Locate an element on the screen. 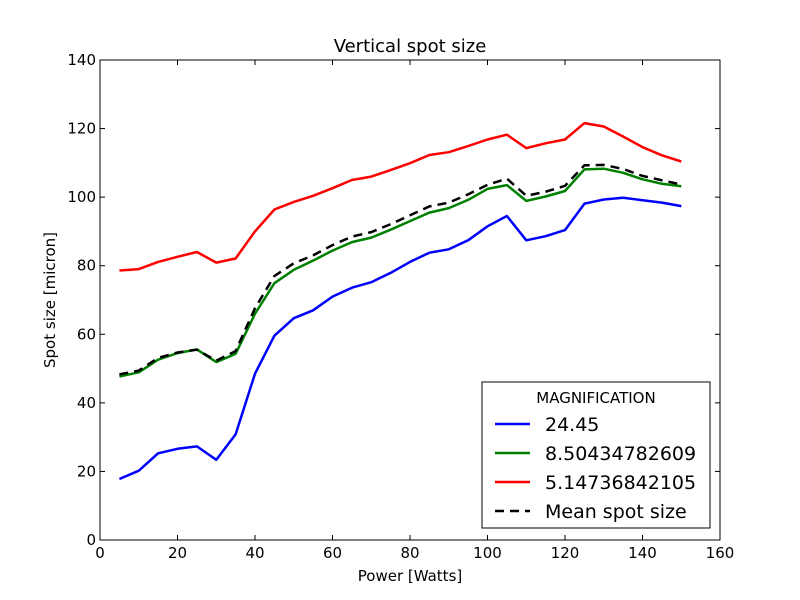 The height and width of the screenshot is (600, 800). x-tick-label: 0 is located at coordinates (100, 553).